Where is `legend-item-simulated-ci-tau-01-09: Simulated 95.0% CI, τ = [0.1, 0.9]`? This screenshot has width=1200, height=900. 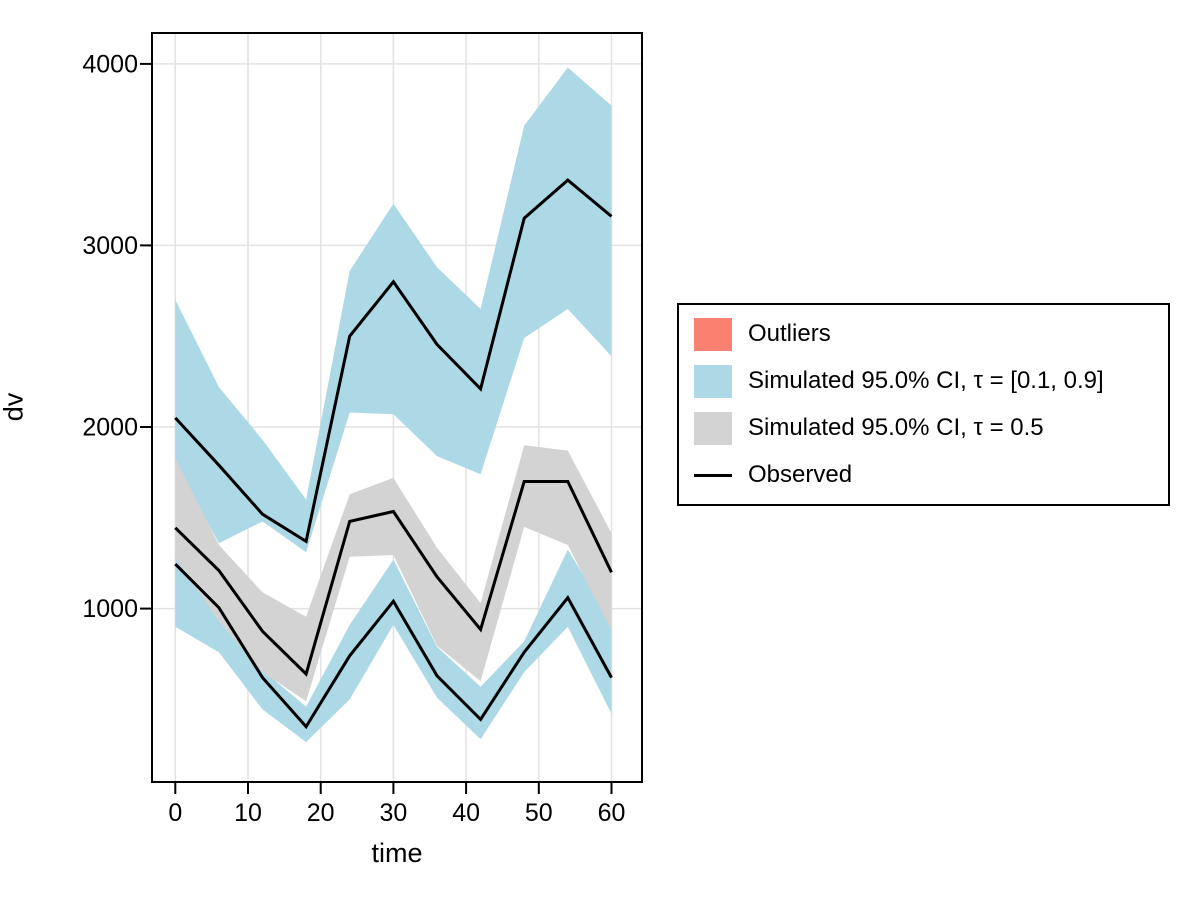 legend-item-simulated-ci-tau-01-09: Simulated 95.0% CI, τ = [0.1, 0.9] is located at coordinates (931, 381).